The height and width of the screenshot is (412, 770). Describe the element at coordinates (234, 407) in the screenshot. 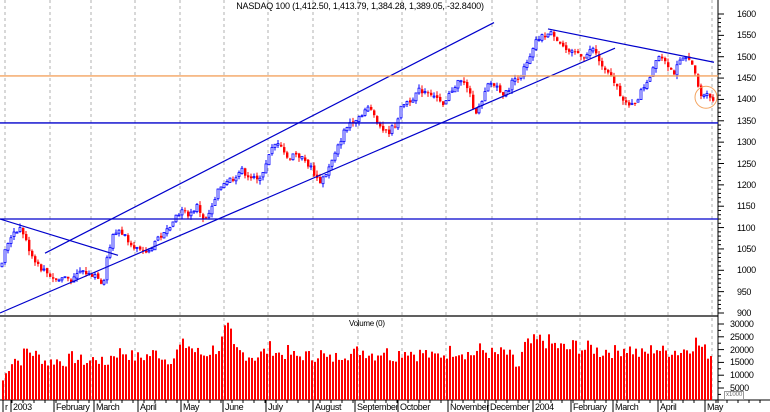

I see `time-axis-label: June` at that location.